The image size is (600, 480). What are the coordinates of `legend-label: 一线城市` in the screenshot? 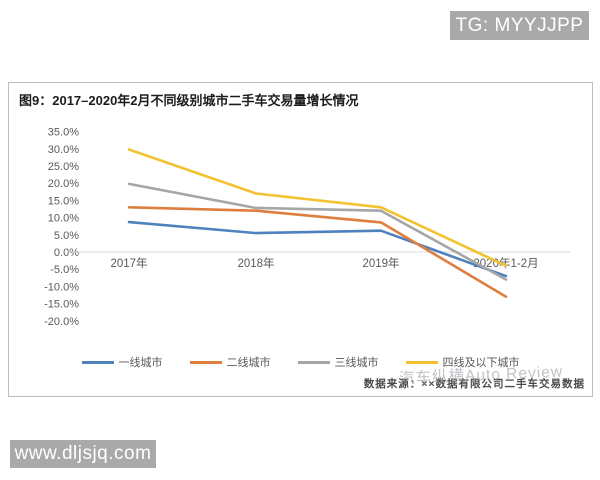 It's located at (140, 363).